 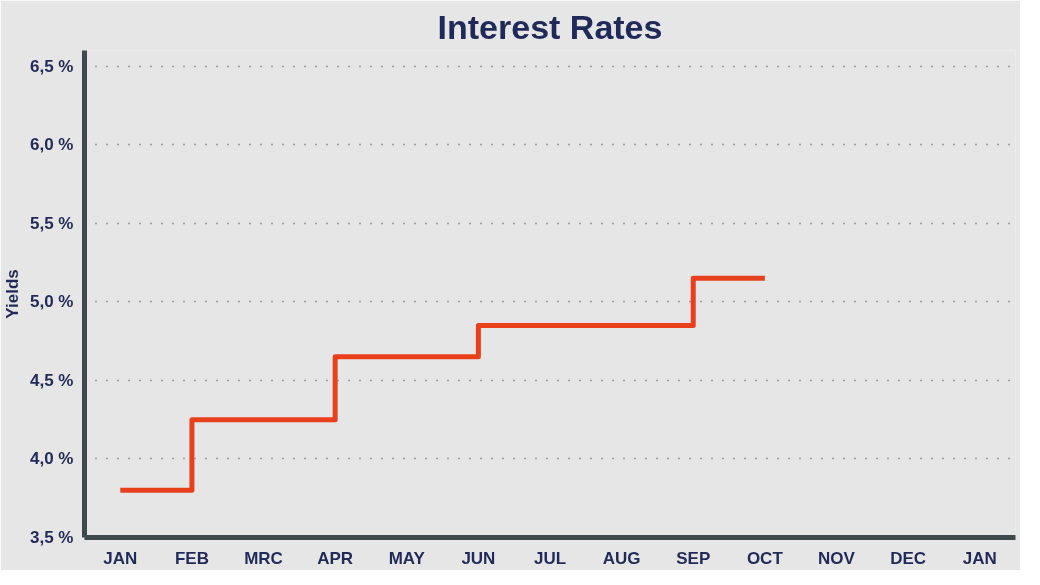 What do you see at coordinates (478, 558) in the screenshot?
I see `x-tick-label: JUN` at bounding box center [478, 558].